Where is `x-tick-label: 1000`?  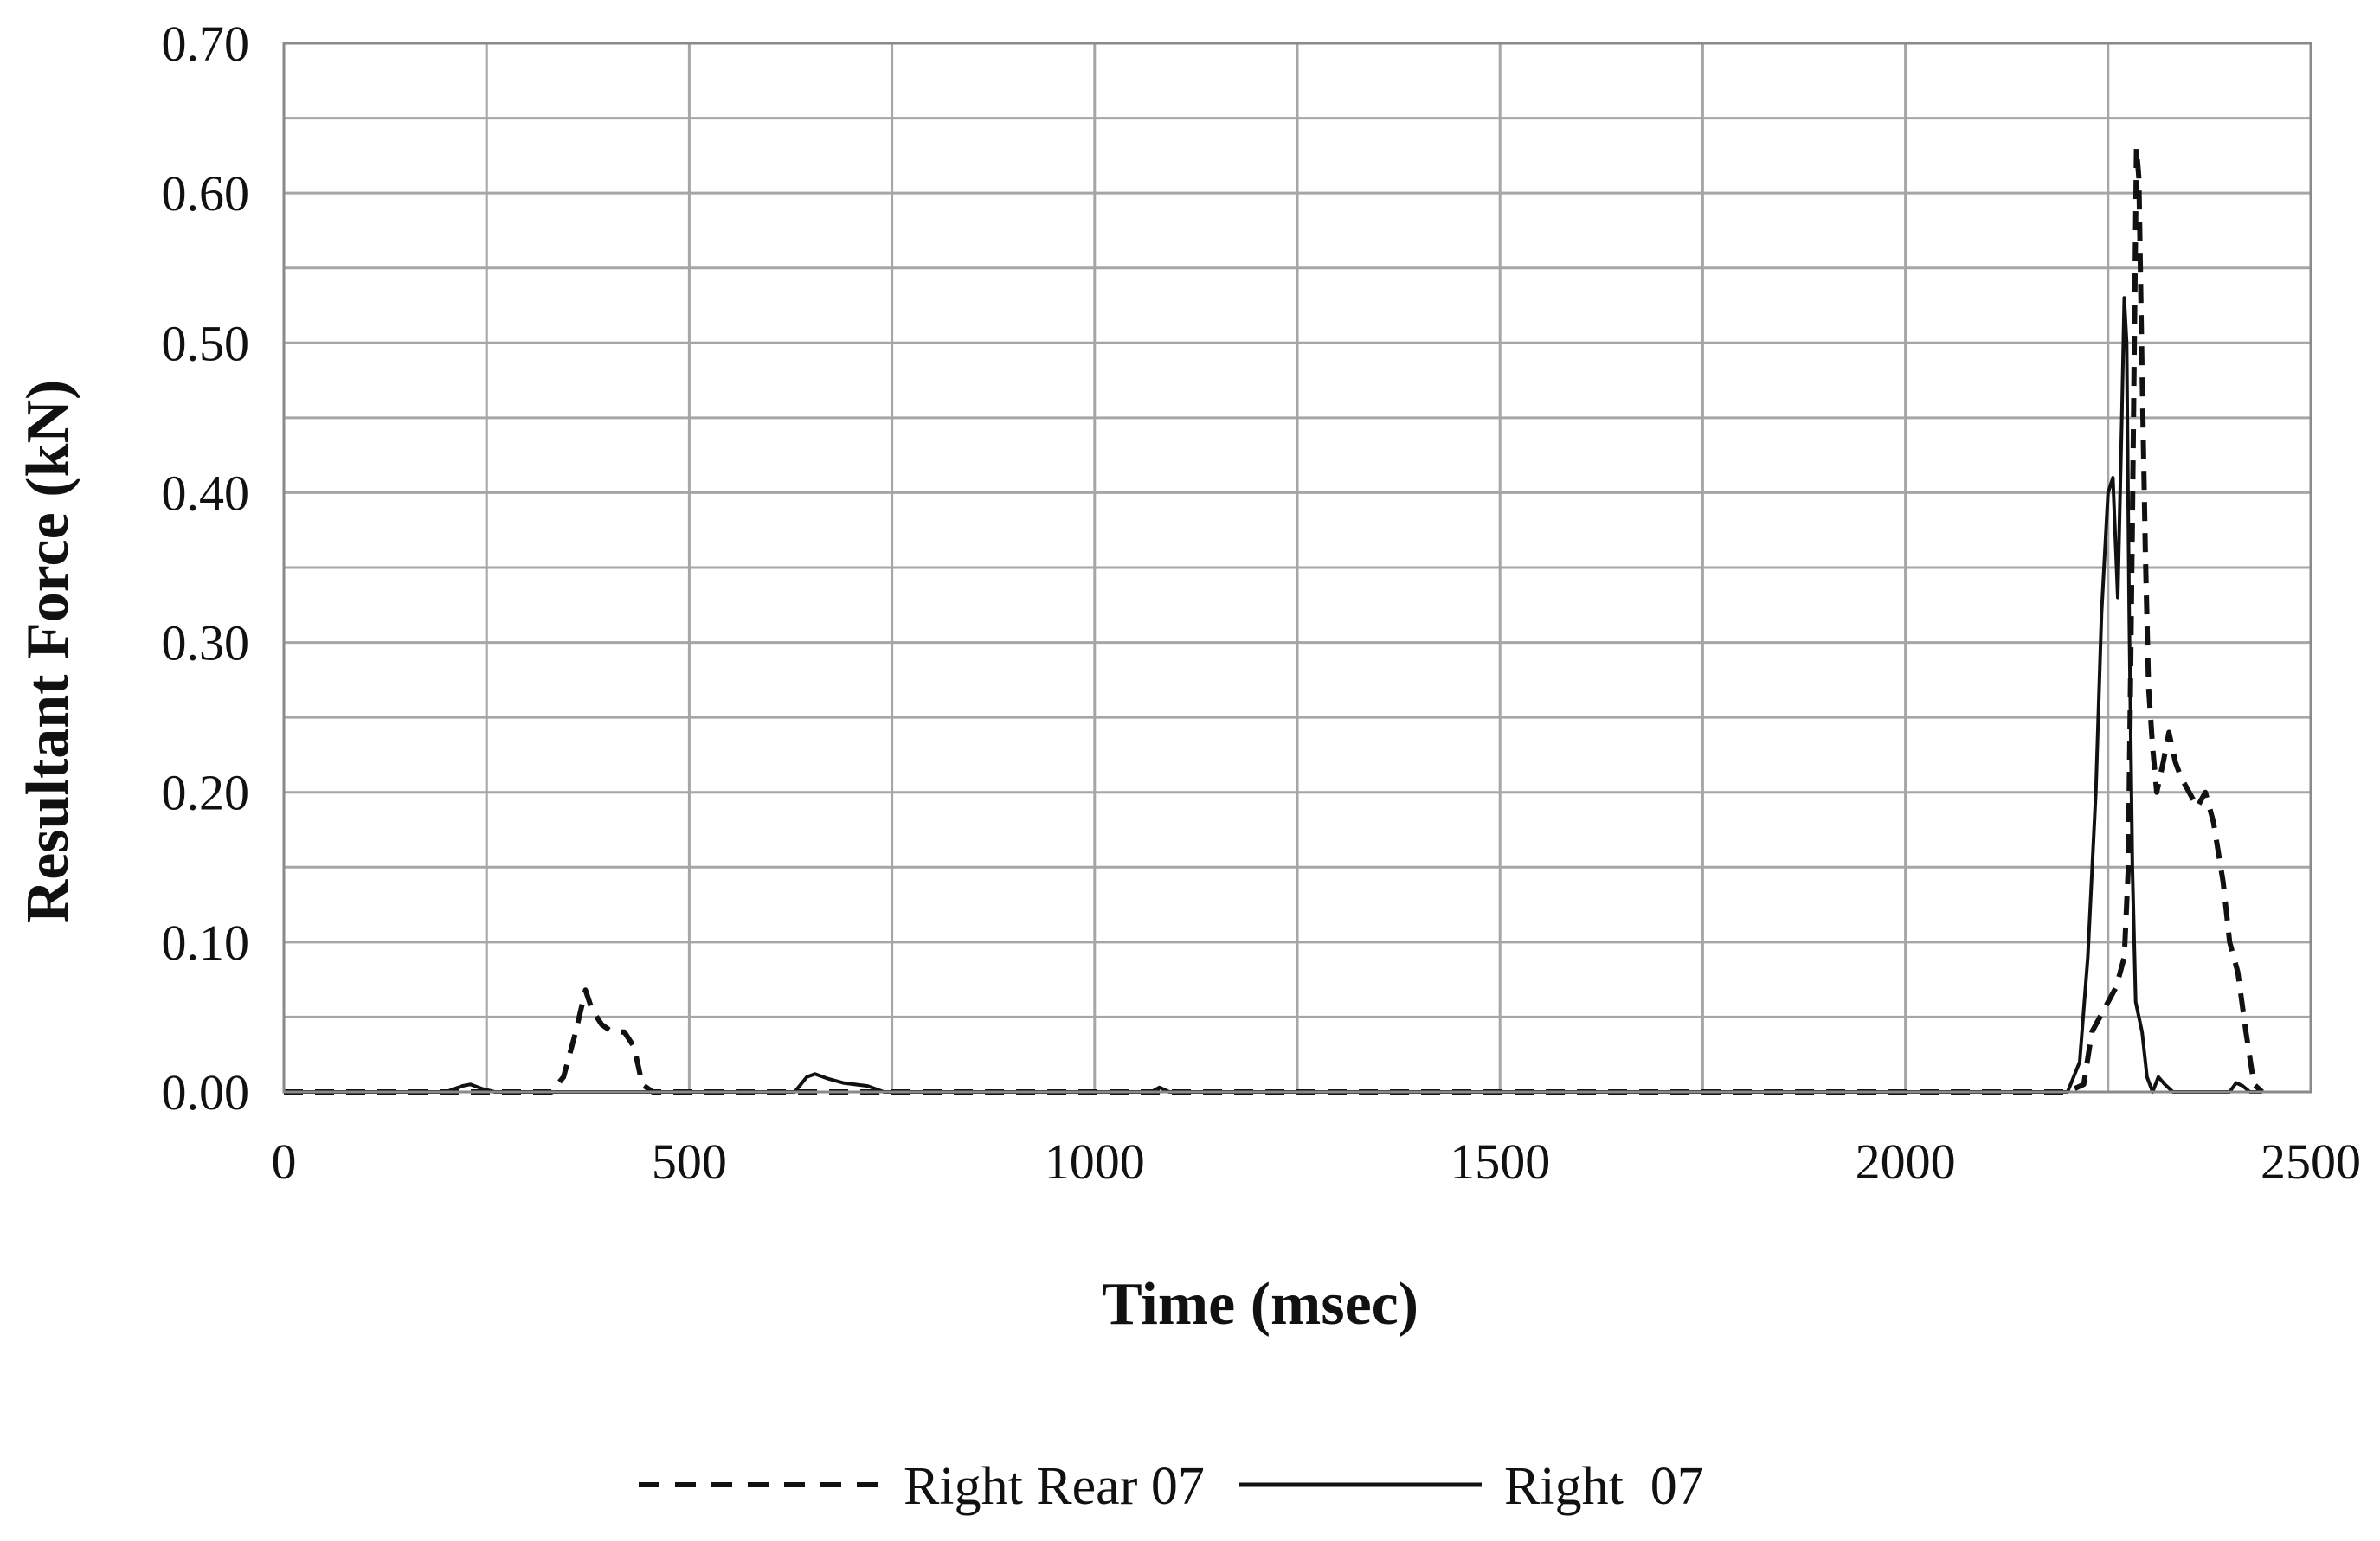 x-tick-label: 1000 is located at coordinates (1095, 1161).